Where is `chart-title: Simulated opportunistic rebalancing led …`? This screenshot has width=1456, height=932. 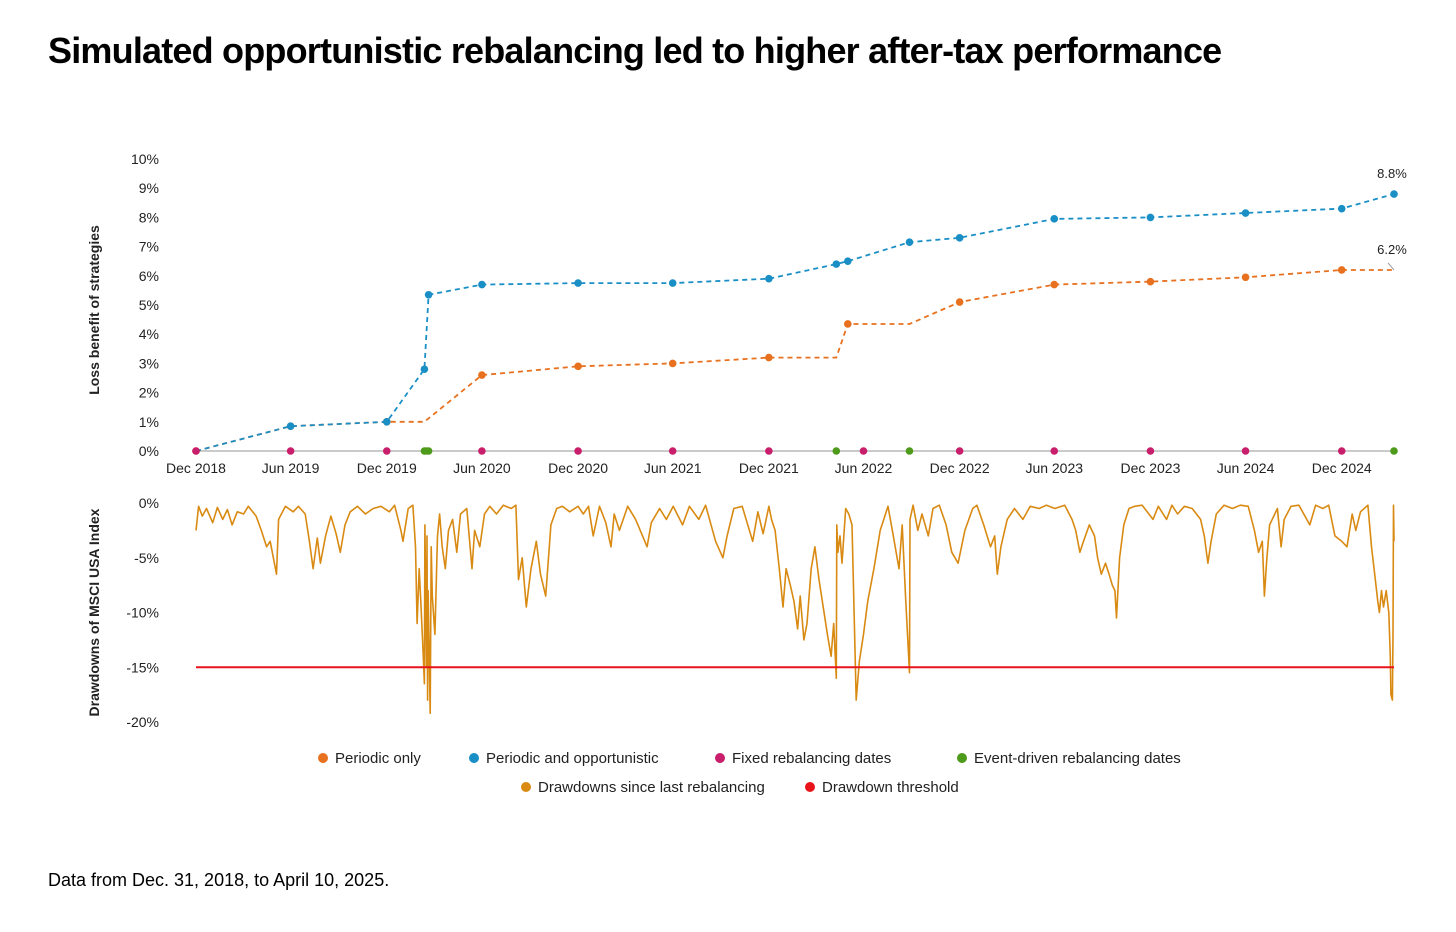
chart-title: Simulated opportunistic rebalancing led … is located at coordinates (635, 50).